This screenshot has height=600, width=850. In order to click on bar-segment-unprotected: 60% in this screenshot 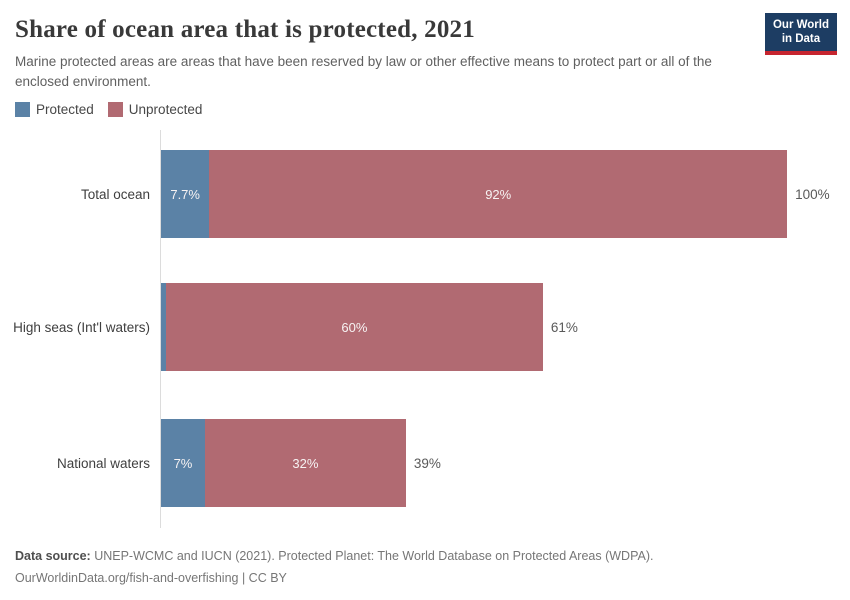, I will do `click(354, 327)`.